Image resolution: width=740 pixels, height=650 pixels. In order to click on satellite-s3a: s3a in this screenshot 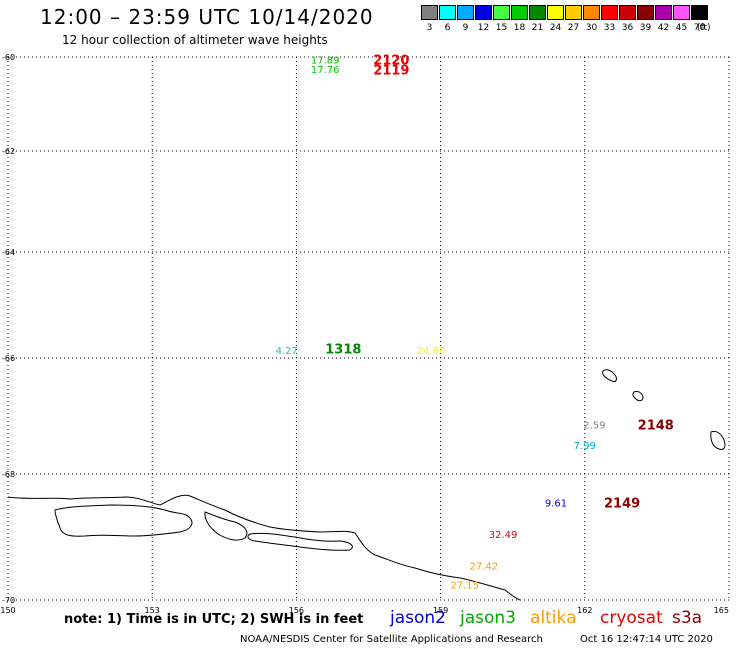, I will do `click(687, 618)`.